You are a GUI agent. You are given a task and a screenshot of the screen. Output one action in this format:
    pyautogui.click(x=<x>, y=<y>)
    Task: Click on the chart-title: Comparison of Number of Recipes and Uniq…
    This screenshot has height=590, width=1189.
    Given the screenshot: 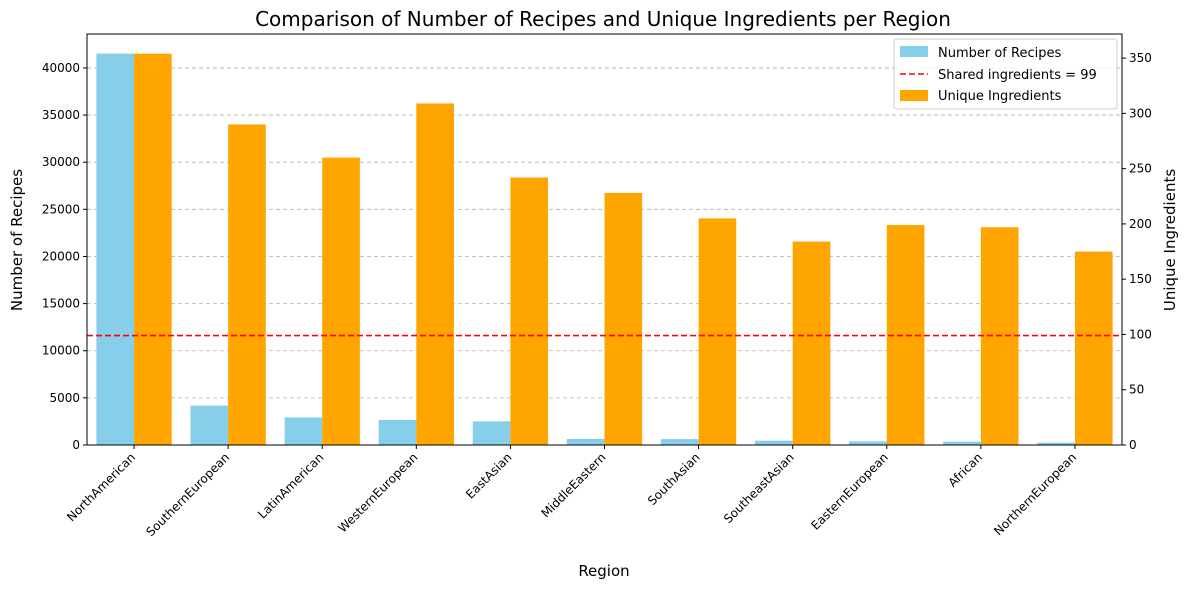 What is the action you would take?
    pyautogui.click(x=603, y=19)
    